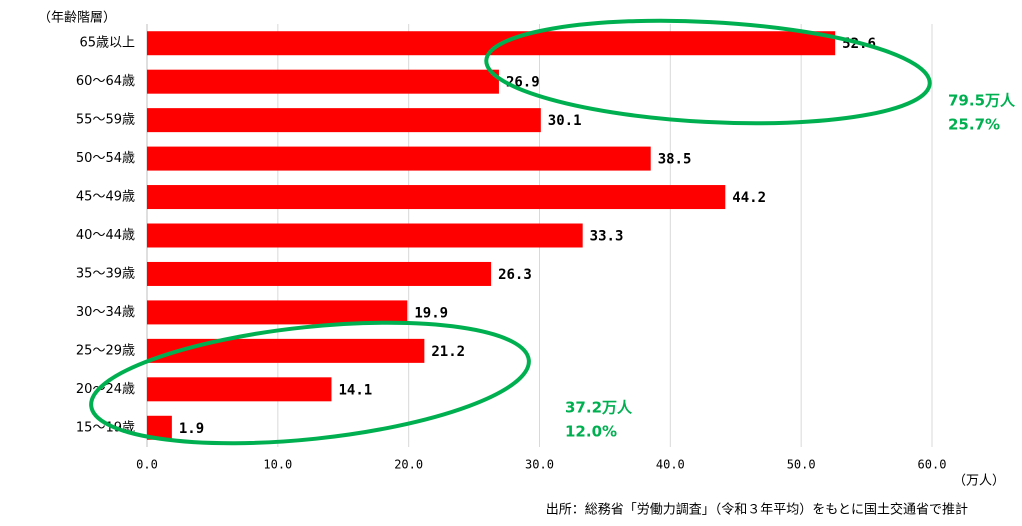 The height and width of the screenshot is (526, 1022). I want to click on data-label: 38.5, so click(675, 160).